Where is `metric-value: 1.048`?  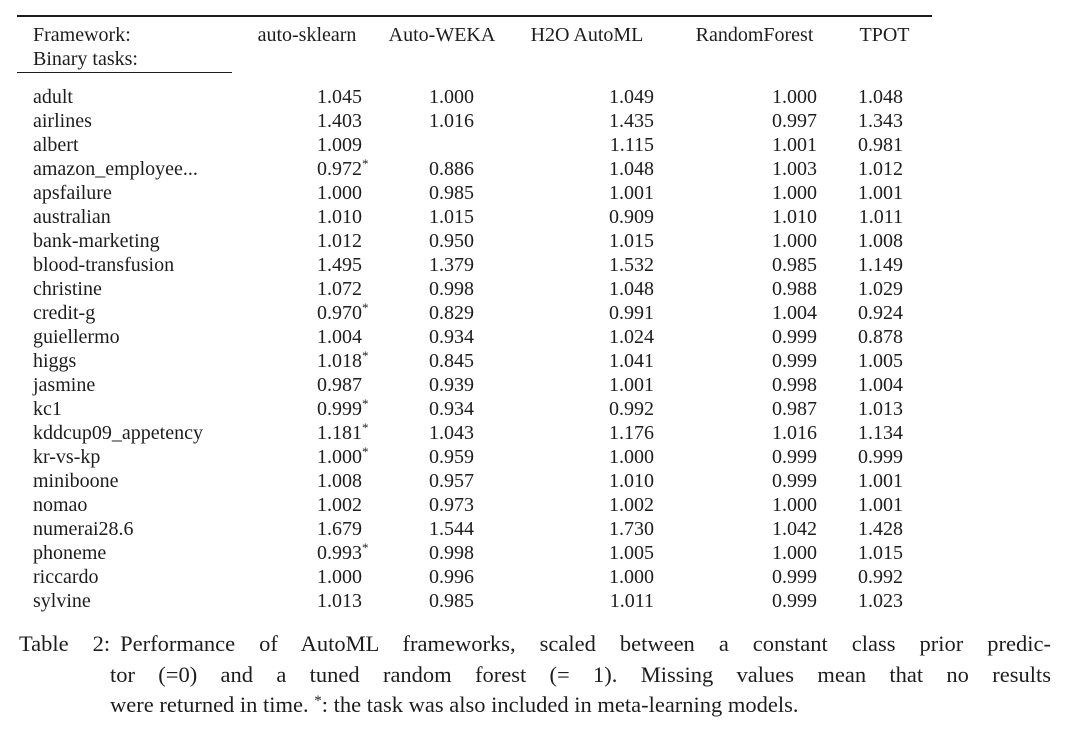
metric-value: 1.048 is located at coordinates (631, 169).